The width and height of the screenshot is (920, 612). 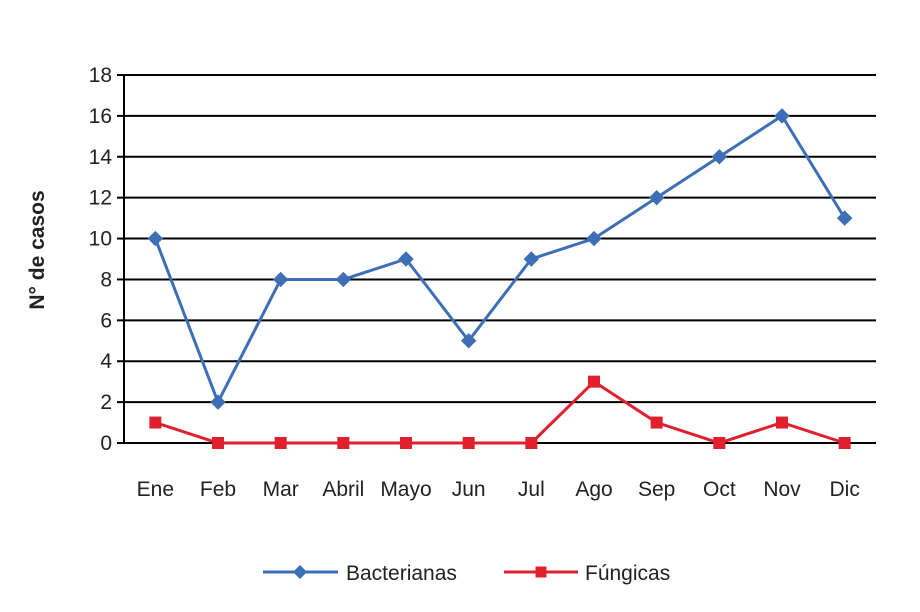 What do you see at coordinates (627, 573) in the screenshot?
I see `legend-label-fungicas: Fúngicas` at bounding box center [627, 573].